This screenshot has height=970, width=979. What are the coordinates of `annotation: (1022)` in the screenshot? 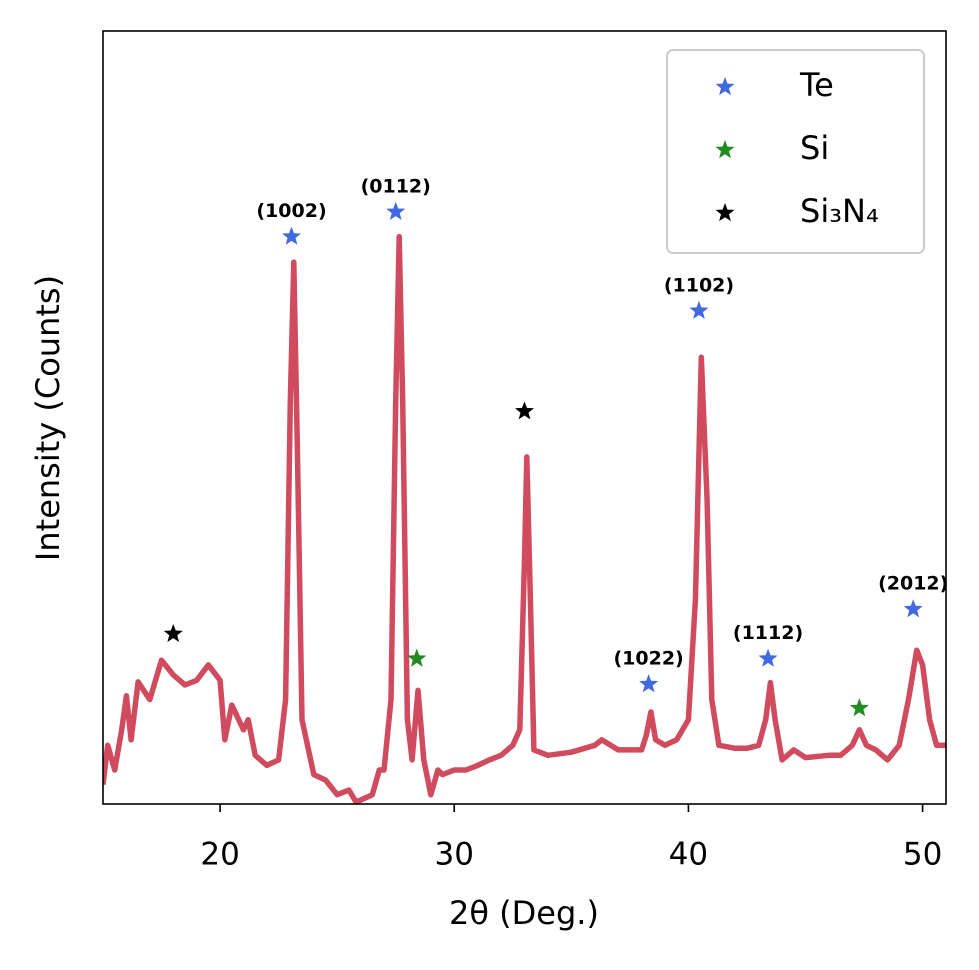 It's located at (648, 659).